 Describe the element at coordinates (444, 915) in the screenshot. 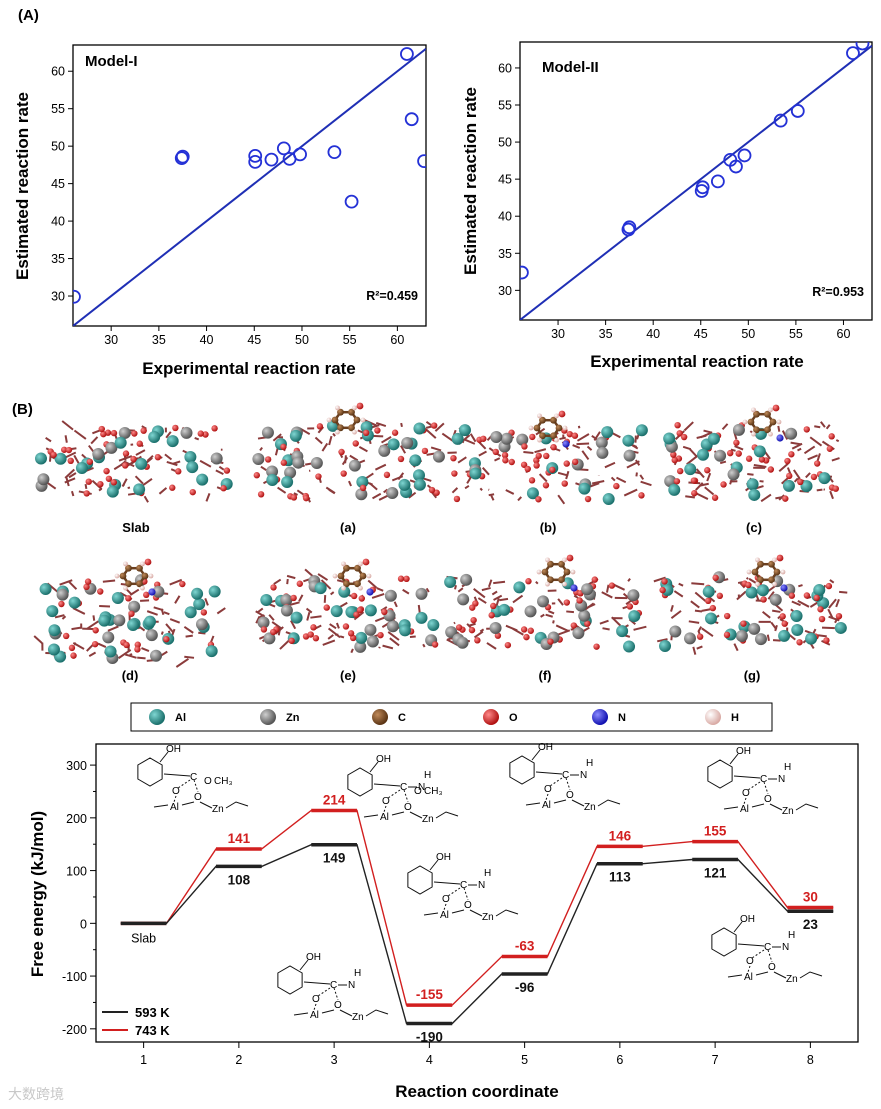

I see `atom-label: Al` at that location.